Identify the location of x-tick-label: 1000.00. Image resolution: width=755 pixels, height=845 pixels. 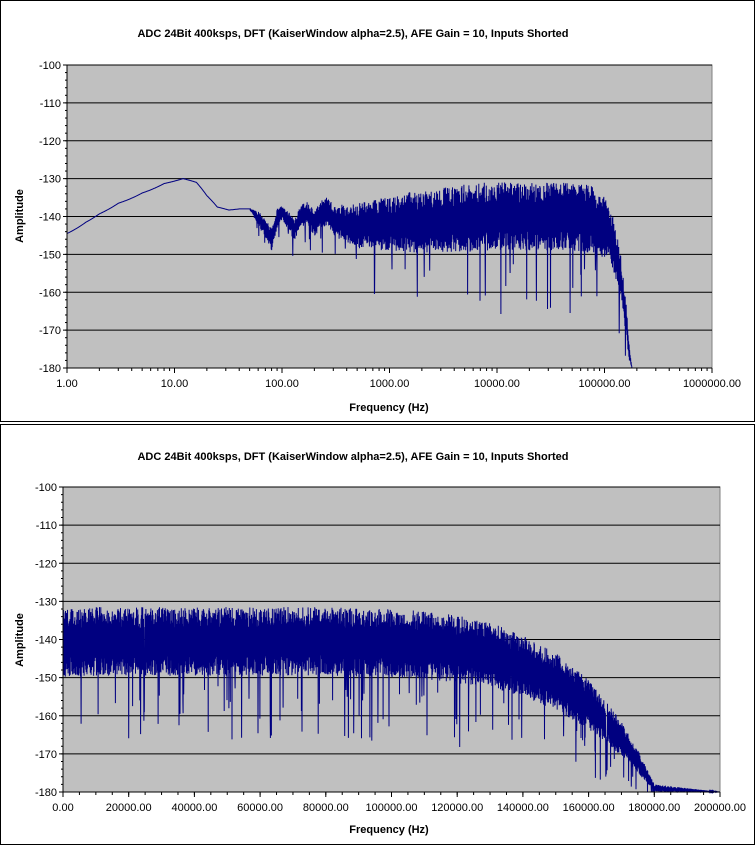
(390, 384).